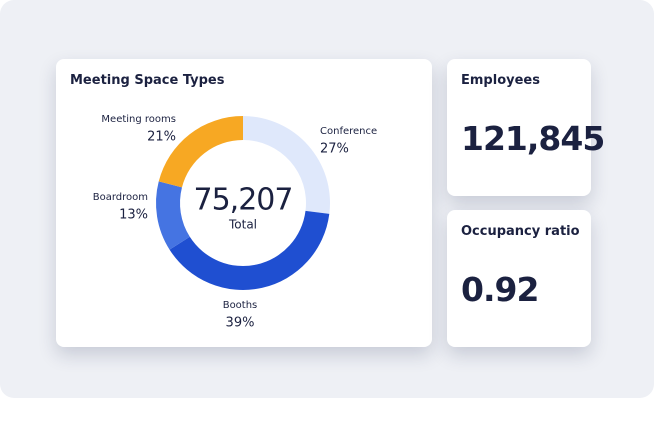  Describe the element at coordinates (120, 197) in the screenshot. I see `segment-label: Boardroom` at that location.